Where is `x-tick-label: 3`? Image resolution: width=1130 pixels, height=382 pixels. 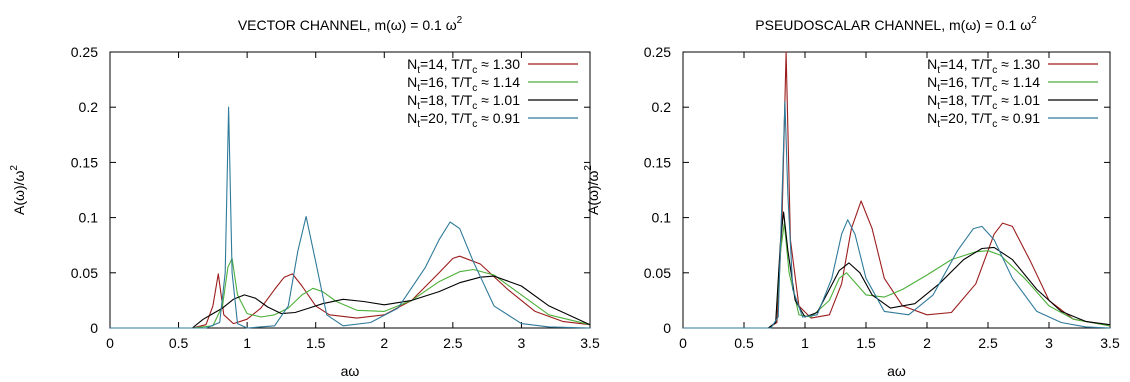 x-tick-label: 3 is located at coordinates (522, 343).